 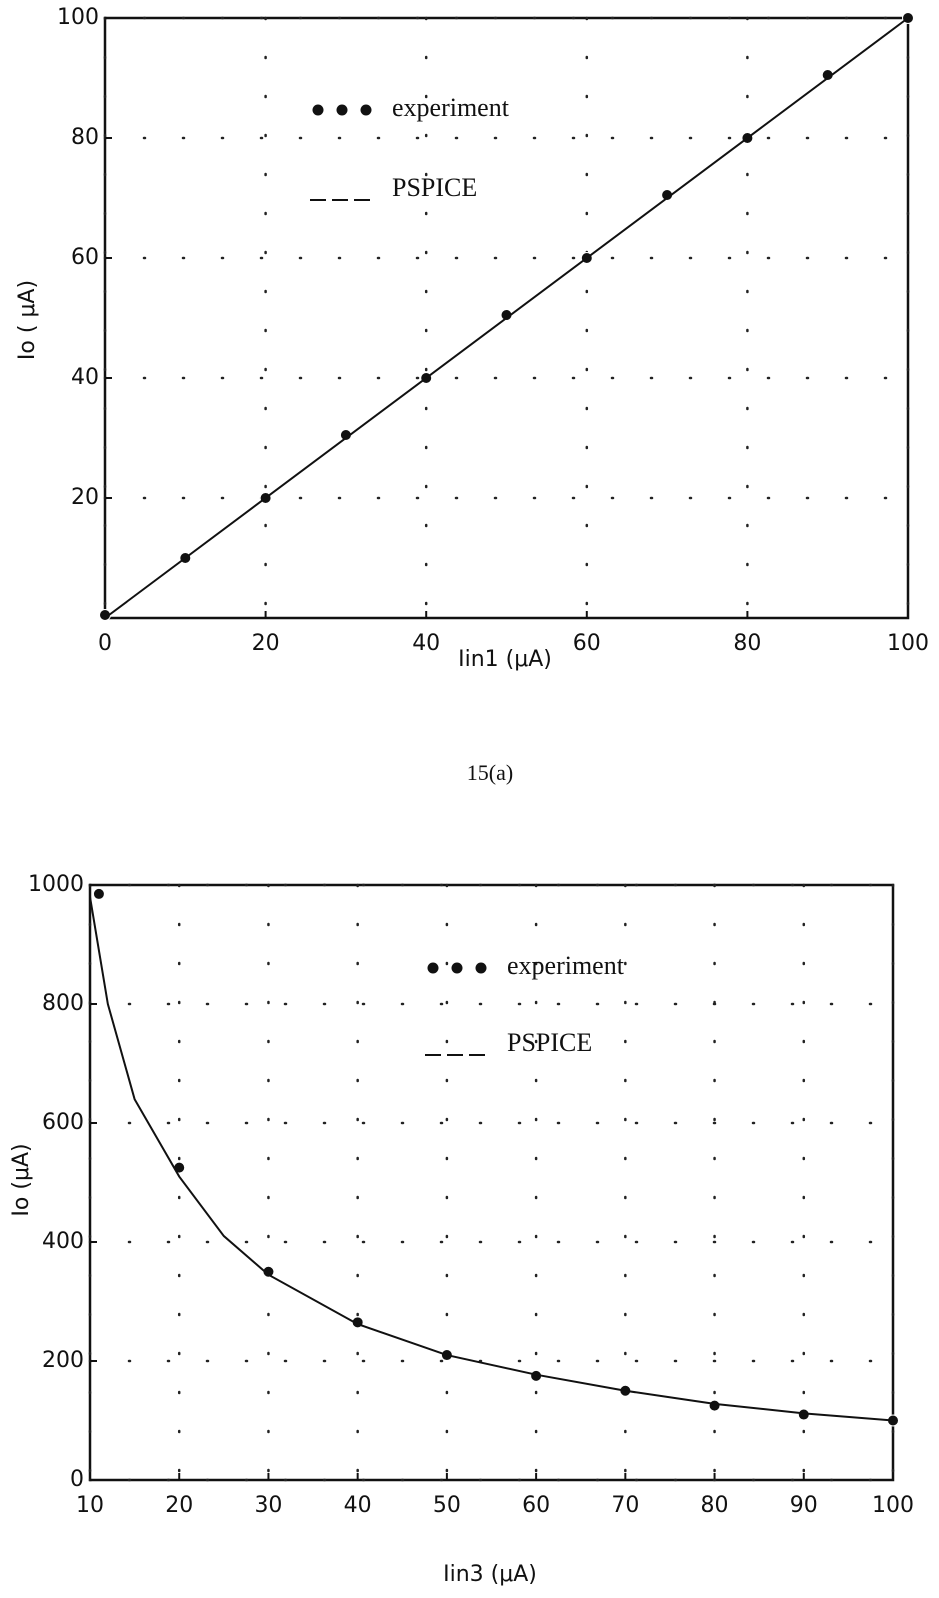 What do you see at coordinates (85, 377) in the screenshot?
I see `y-tick-label: 40` at bounding box center [85, 377].